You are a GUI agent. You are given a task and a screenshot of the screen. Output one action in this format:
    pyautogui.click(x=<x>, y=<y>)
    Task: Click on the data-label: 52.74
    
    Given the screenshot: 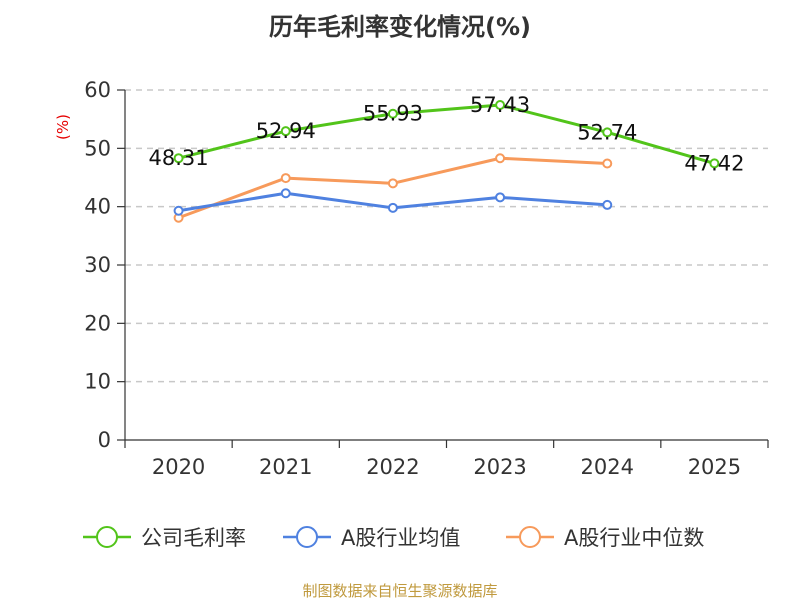 What is the action you would take?
    pyautogui.click(x=607, y=132)
    